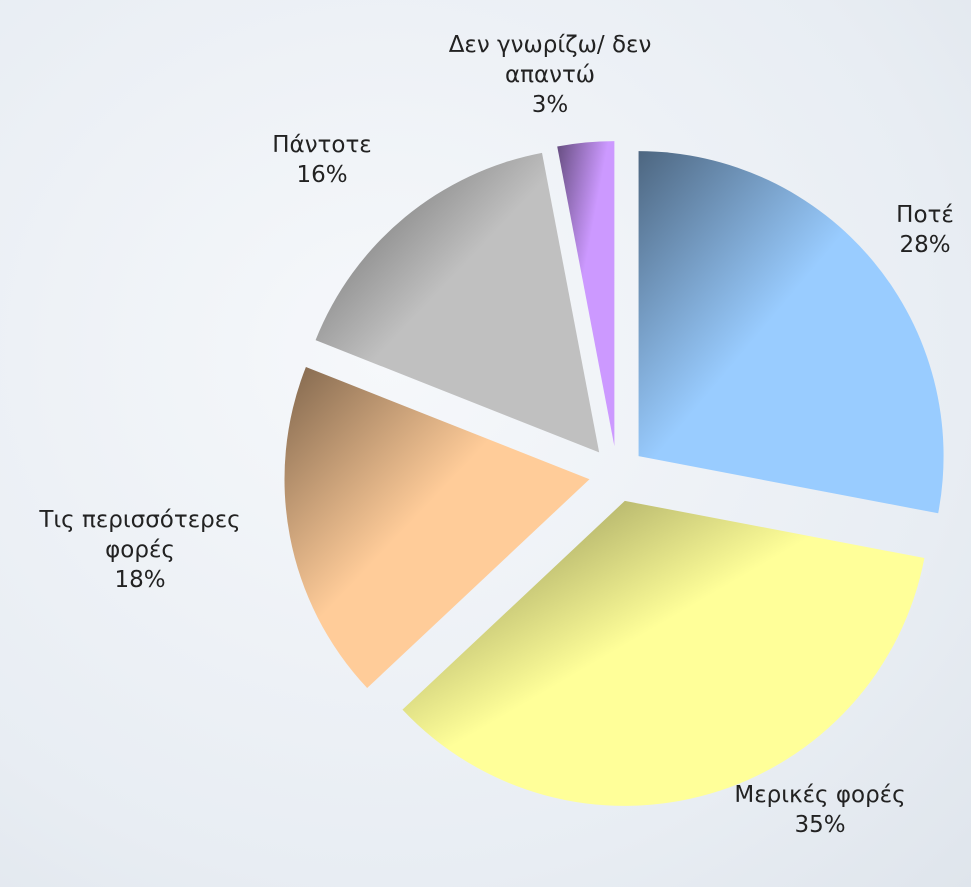 The height and width of the screenshot is (887, 971). Describe the element at coordinates (550, 105) in the screenshot. I see `value-label: 3%` at that location.